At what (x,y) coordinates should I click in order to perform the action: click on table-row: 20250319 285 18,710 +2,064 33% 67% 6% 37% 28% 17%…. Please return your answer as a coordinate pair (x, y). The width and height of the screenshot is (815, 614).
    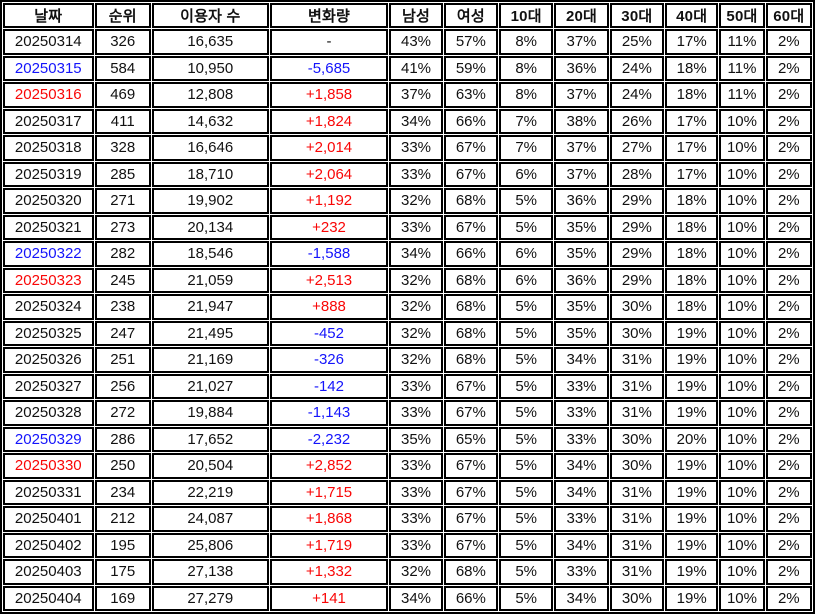
    Looking at the image, I should click on (407, 174).